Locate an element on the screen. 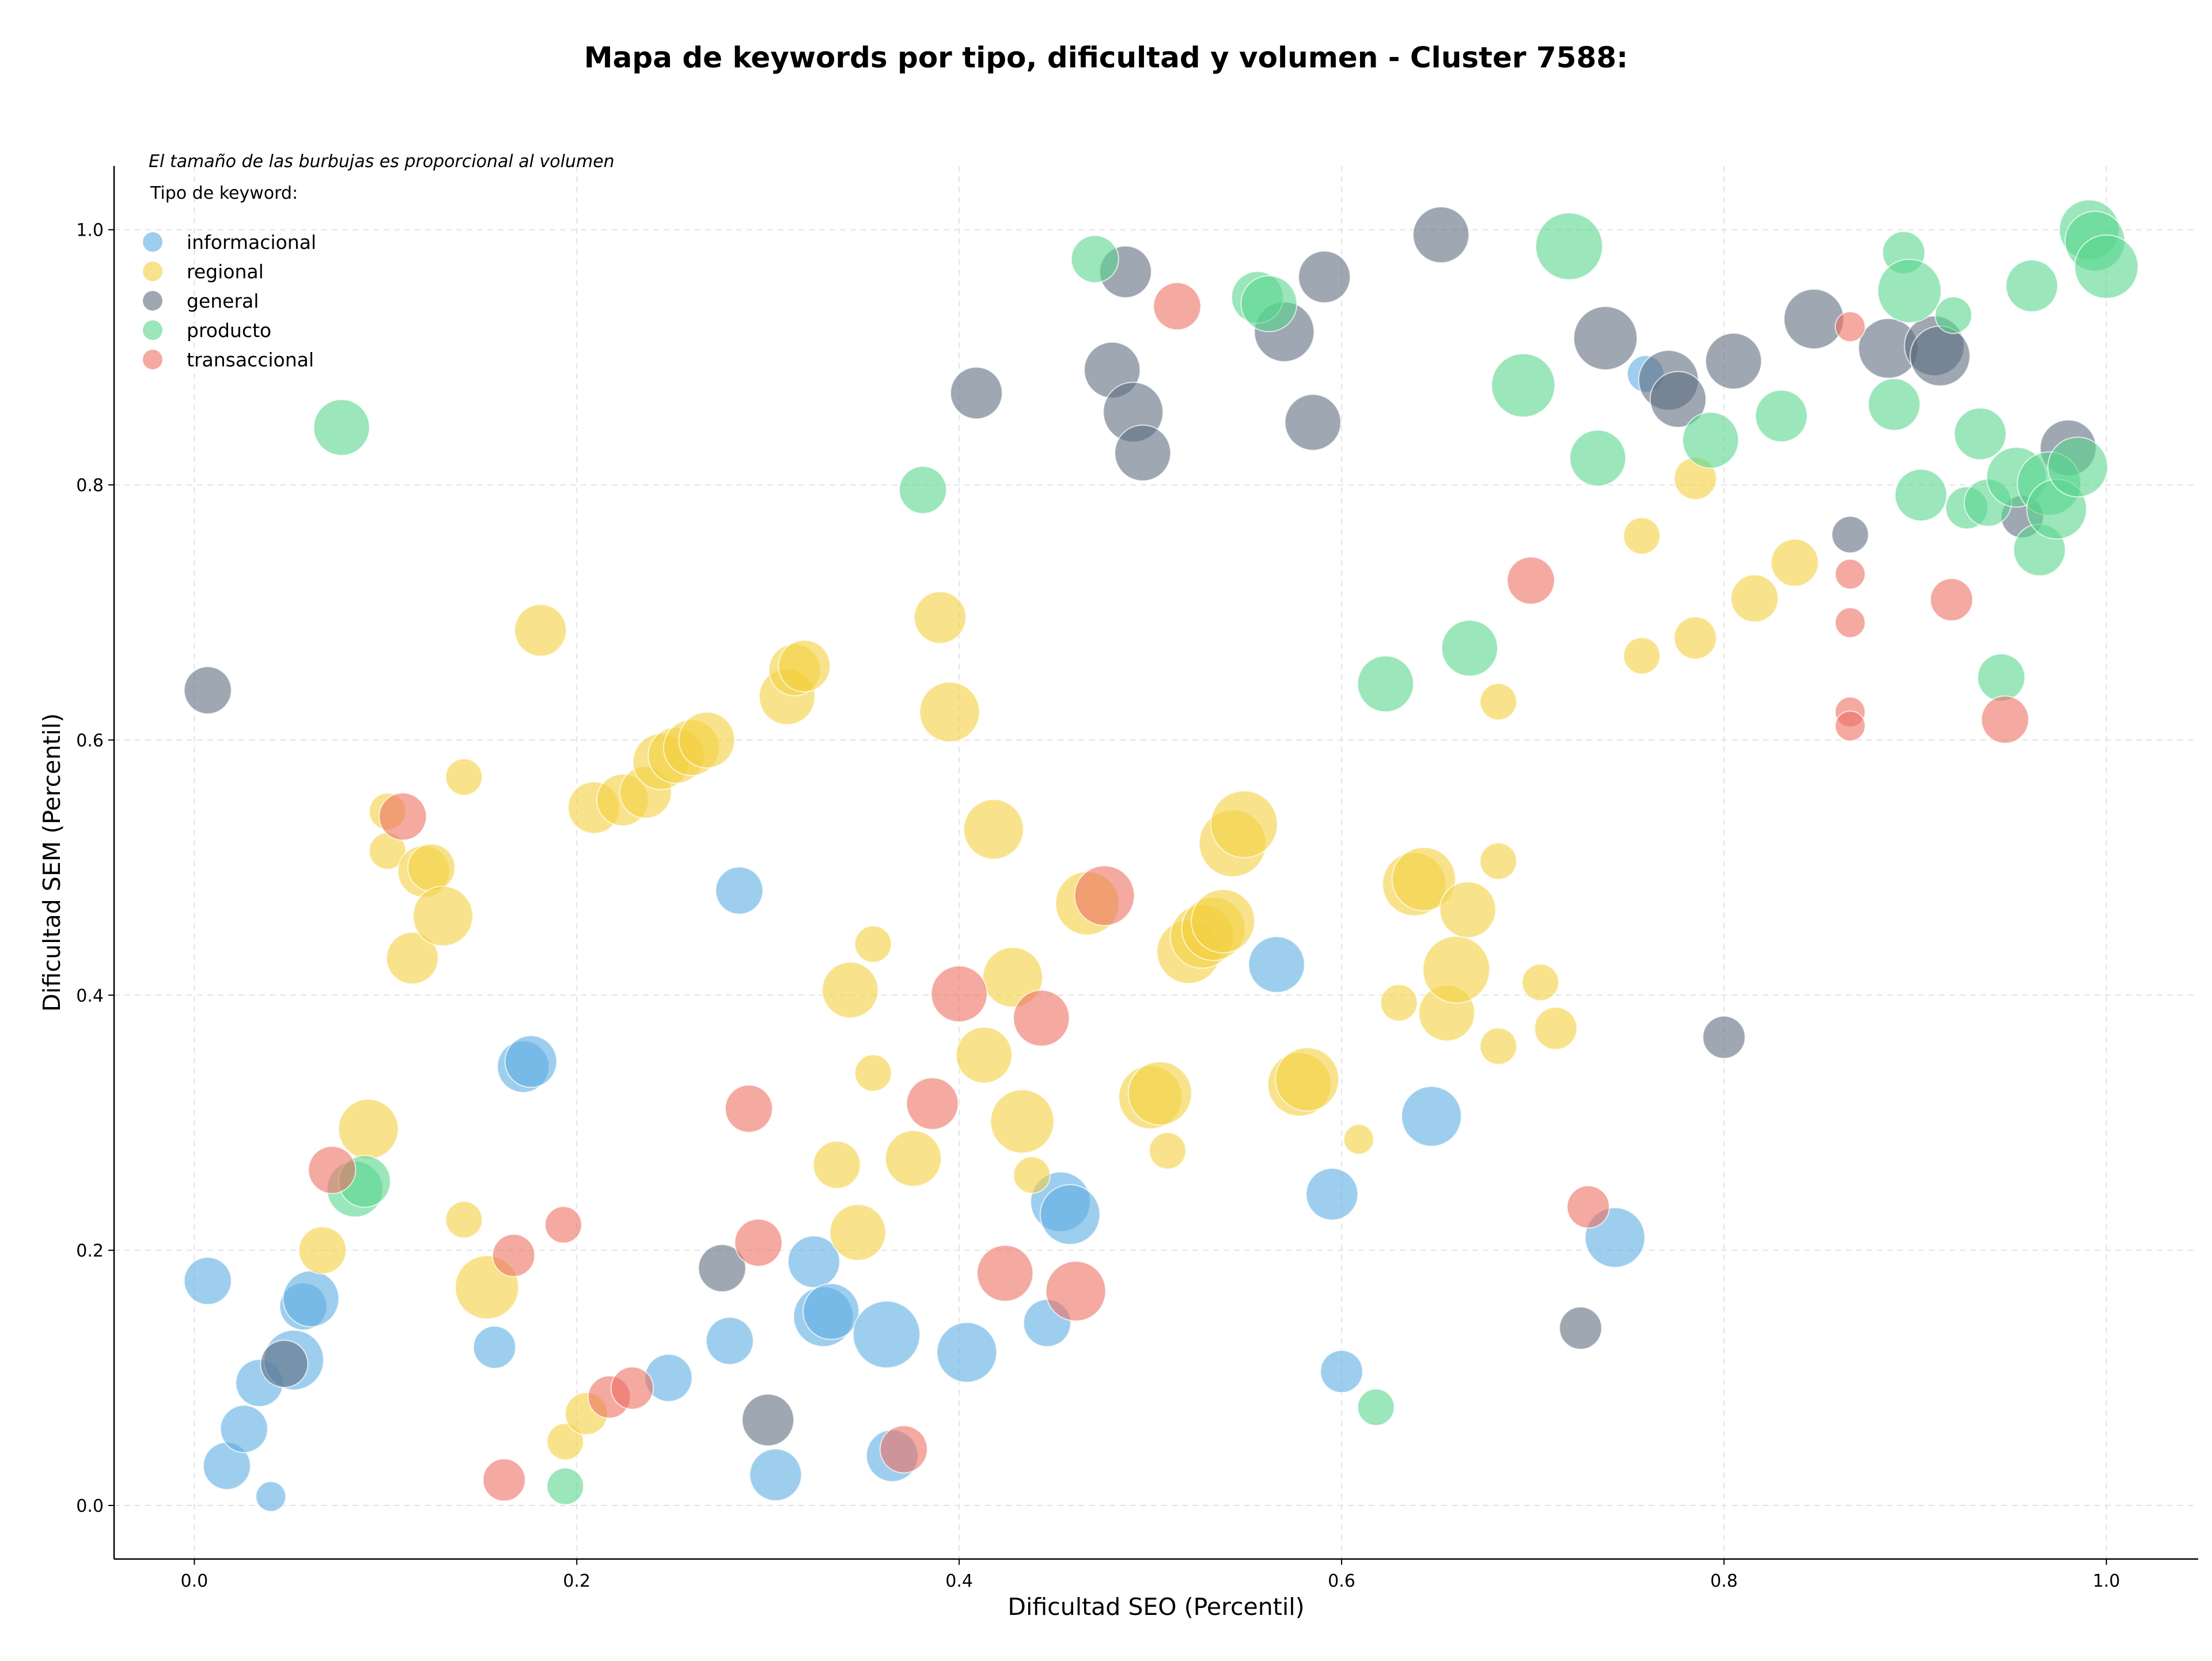 The image size is (2212, 1661). x-axis-label: Dificultad SEO (Percentil) is located at coordinates (1155, 1607).